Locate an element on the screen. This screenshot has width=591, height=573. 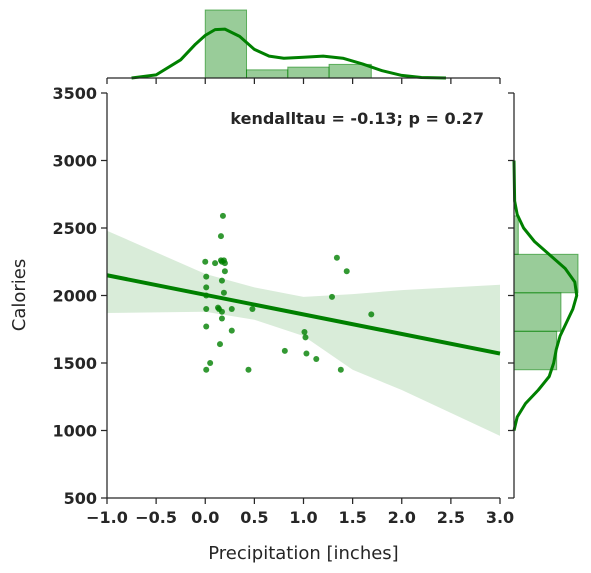
y-tick-label: 1500 is located at coordinates (74, 363).